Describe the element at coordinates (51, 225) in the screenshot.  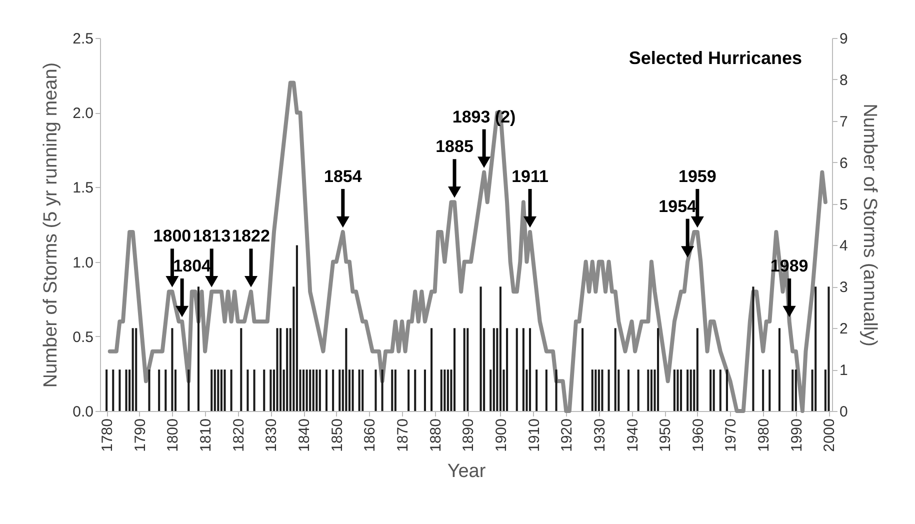
I see `y-axis-title: Number of Storms (5 yr running mean)` at that location.